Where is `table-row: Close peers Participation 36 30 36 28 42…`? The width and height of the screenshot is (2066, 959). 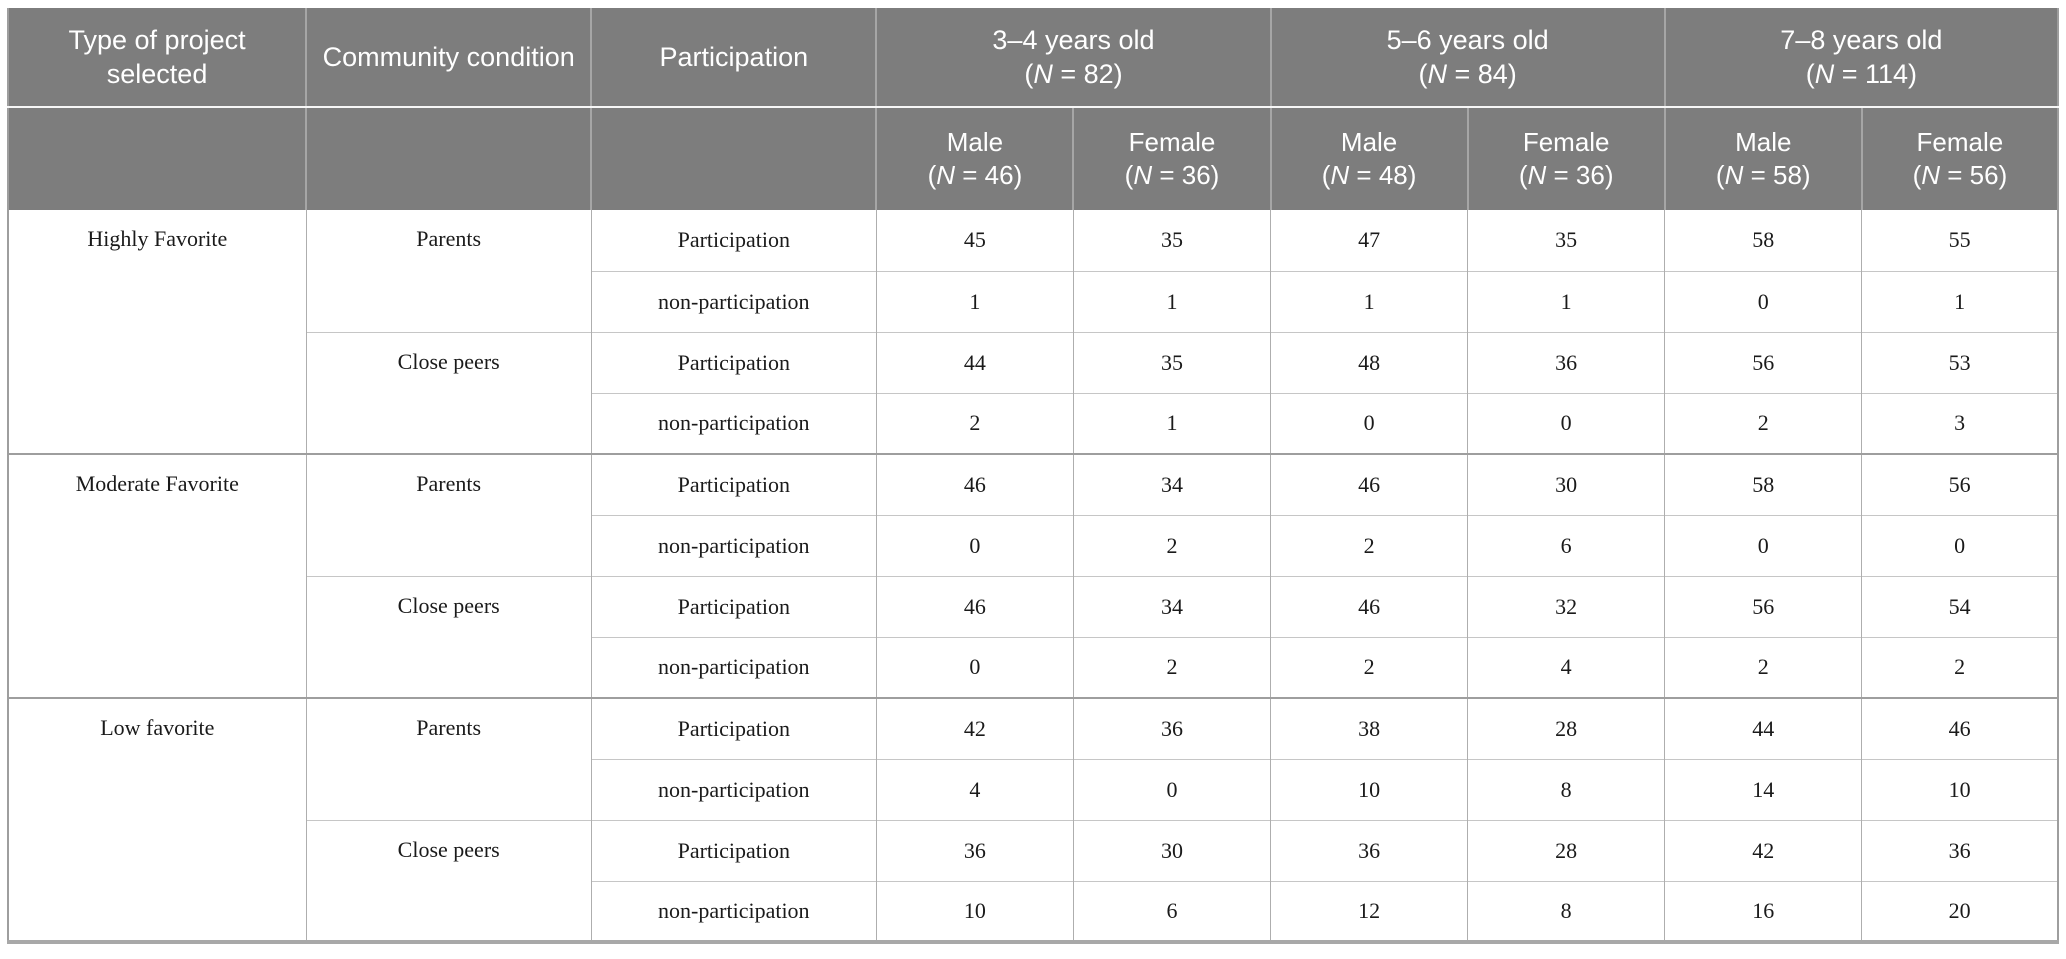
table-row: Close peers Participation 36 30 36 28 42… is located at coordinates (1033, 880).